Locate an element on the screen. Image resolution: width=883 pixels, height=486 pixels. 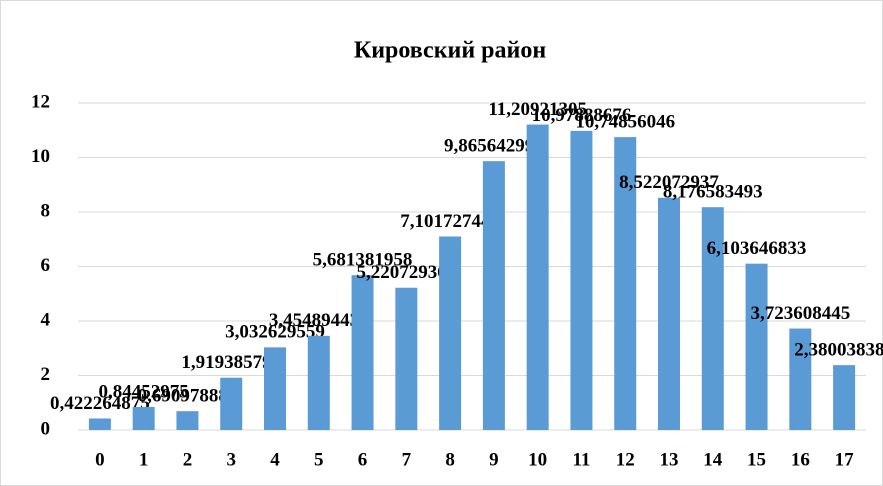
data-label: 0,422264875 is located at coordinates (100, 403).